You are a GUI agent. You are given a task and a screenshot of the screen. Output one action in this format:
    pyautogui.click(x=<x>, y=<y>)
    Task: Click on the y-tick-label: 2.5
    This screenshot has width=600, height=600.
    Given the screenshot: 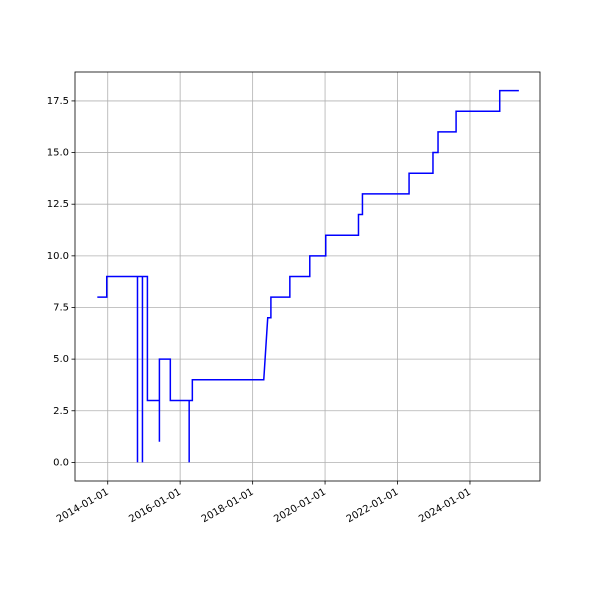 What is the action you would take?
    pyautogui.click(x=61, y=411)
    